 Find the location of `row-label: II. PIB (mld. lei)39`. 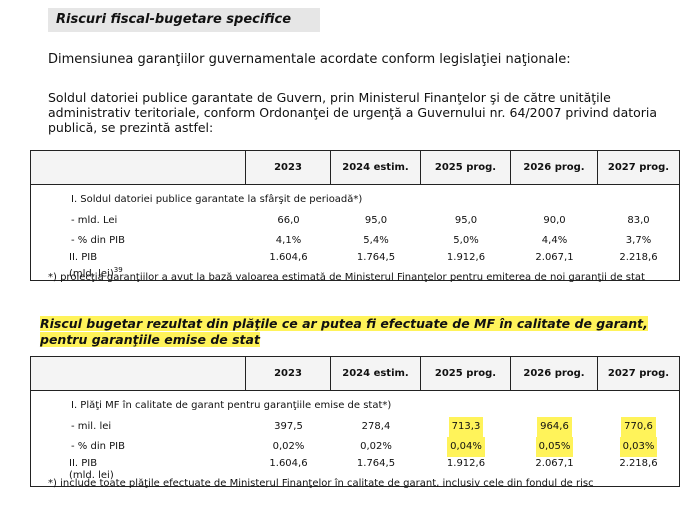

row-label: II. PIB (mld. lei)39 is located at coordinates (138, 266).